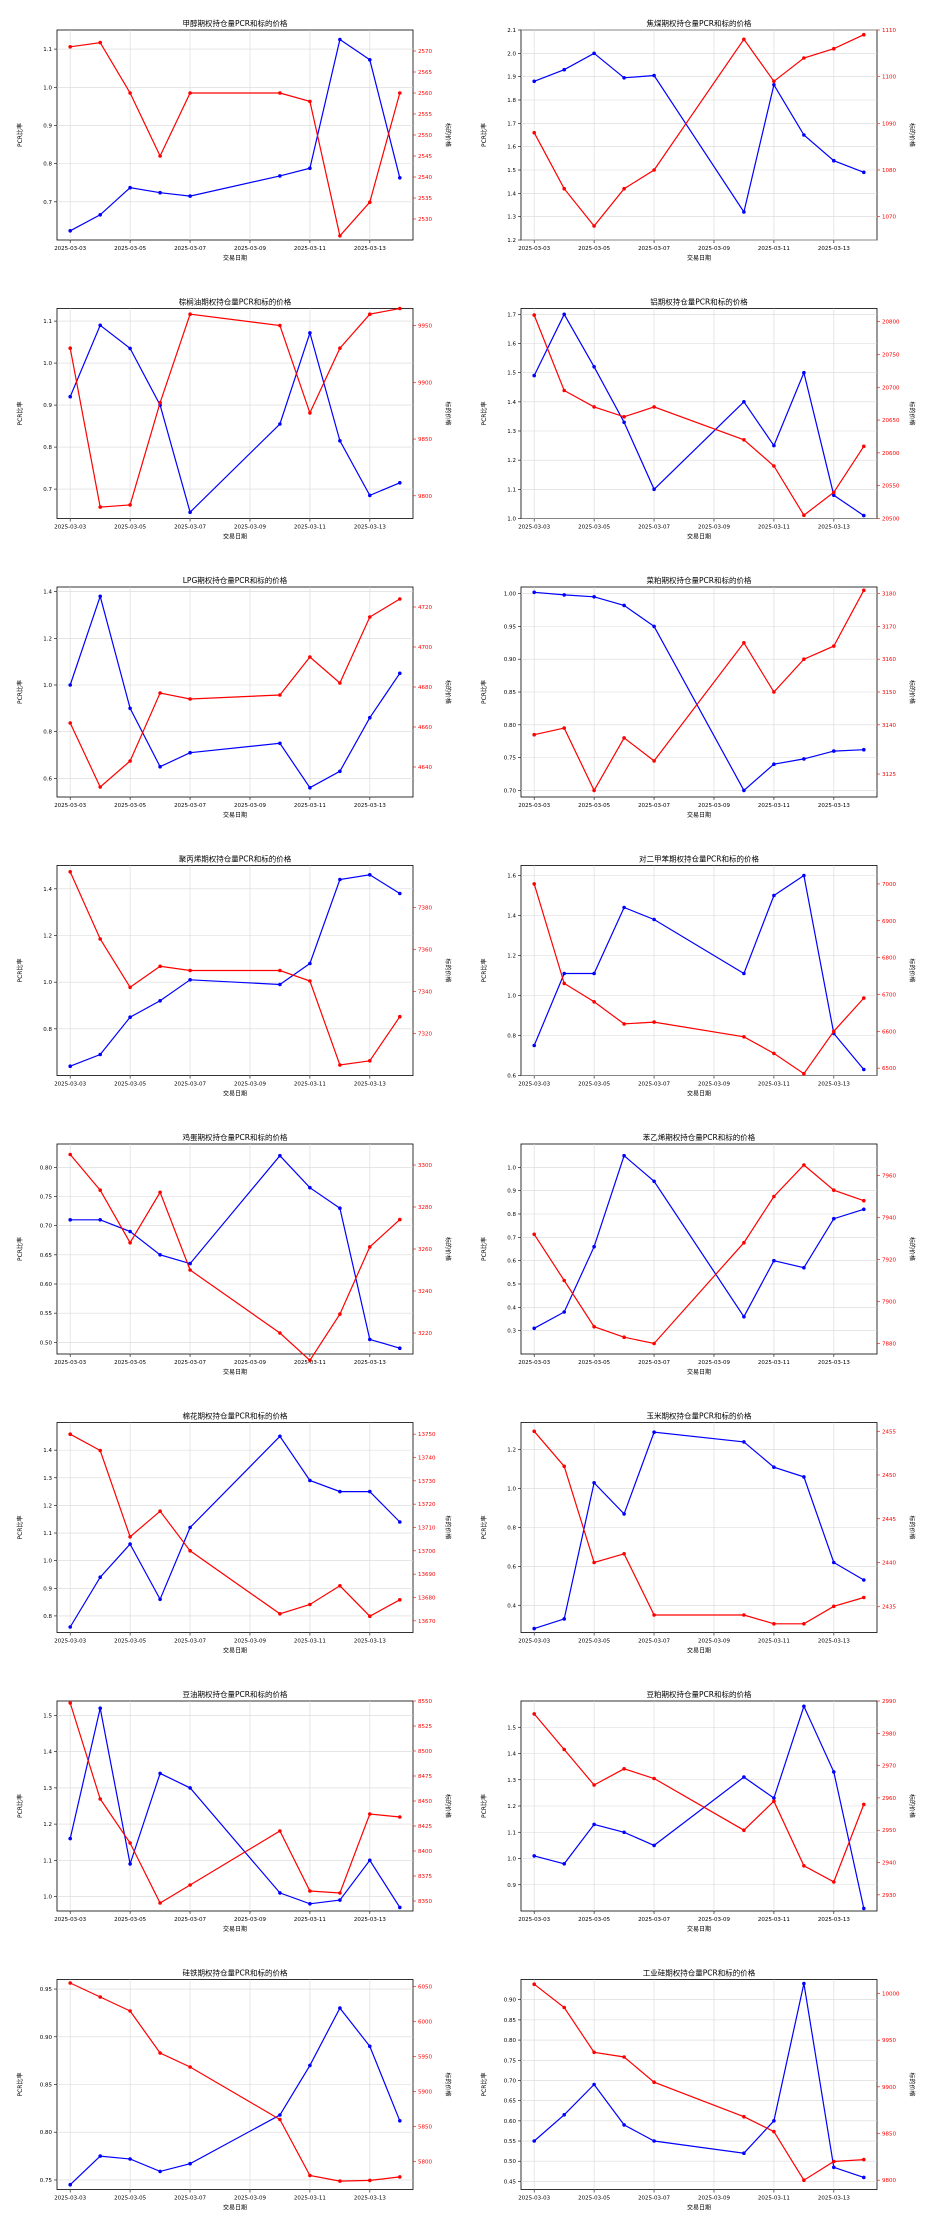 This screenshot has height=2228, width=928. I want to click on y-tick-label: 0.6, so click(511, 1077).